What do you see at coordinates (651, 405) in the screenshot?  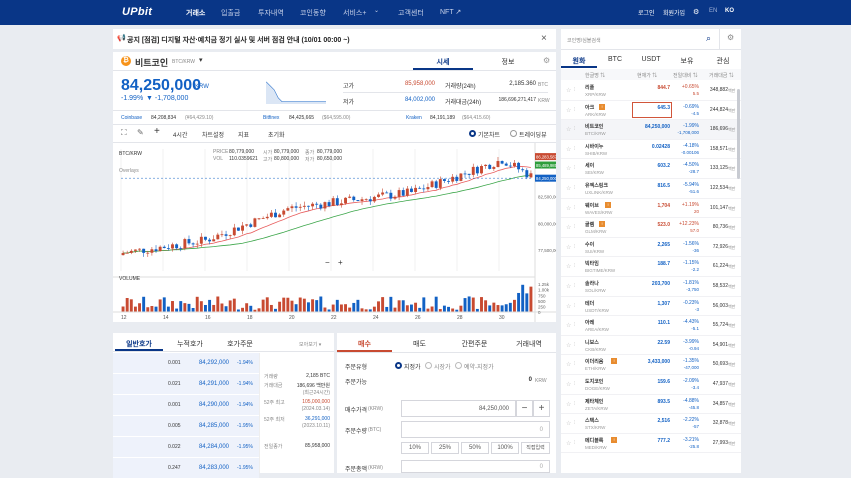 I see `market-row: ☆ ⫶ 제타체인 ZETA/KRW 893.5 -4.88% -45.8 34,857 백만` at bounding box center [651, 405].